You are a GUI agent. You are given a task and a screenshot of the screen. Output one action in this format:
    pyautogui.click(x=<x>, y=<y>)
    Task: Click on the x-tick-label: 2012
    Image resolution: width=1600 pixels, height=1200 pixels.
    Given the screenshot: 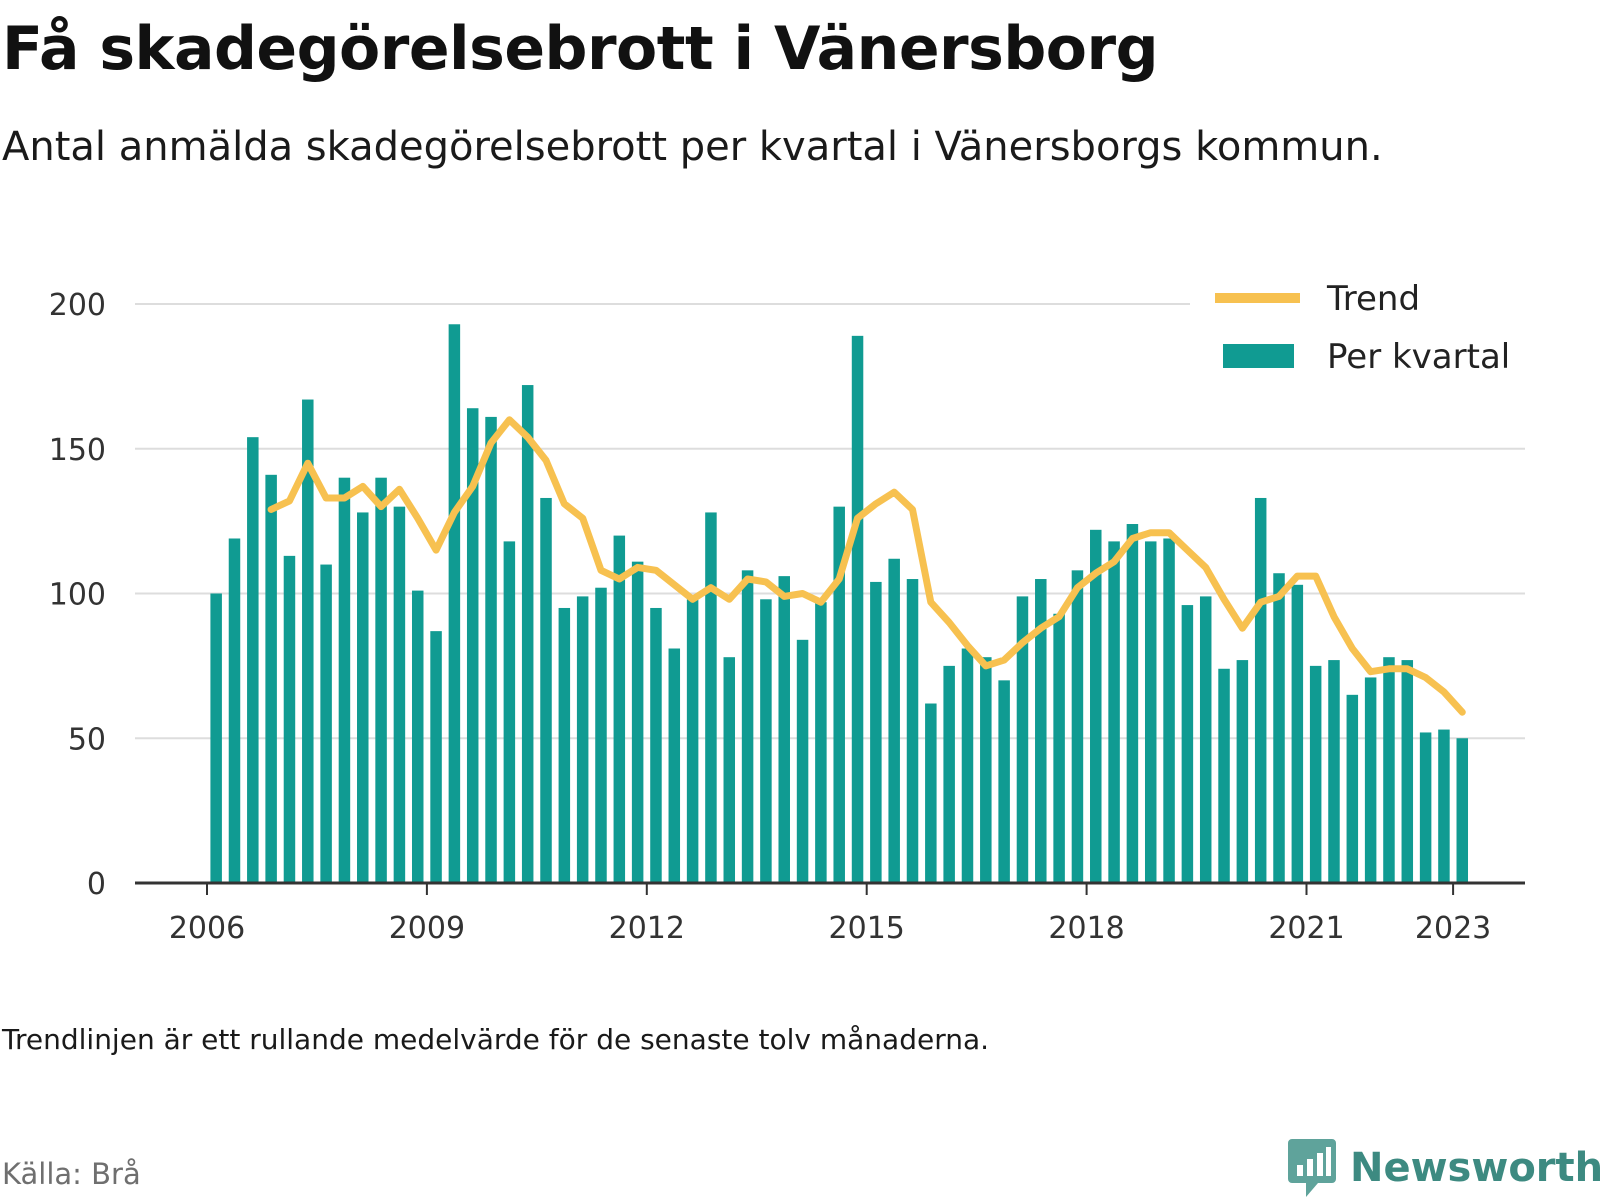 What is the action you would take?
    pyautogui.click(x=647, y=928)
    